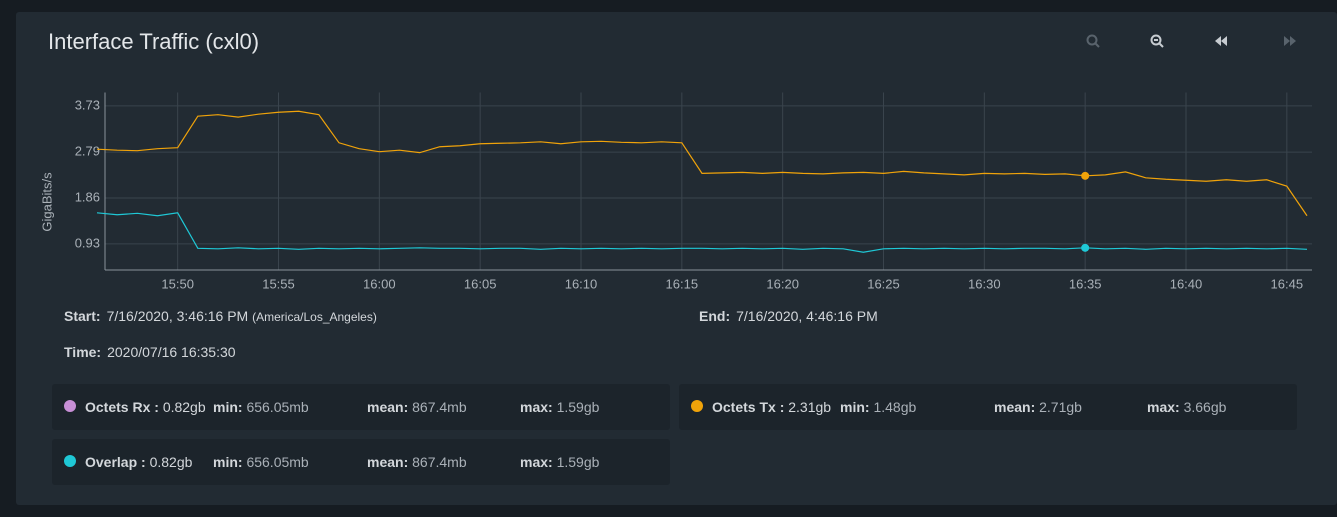 Image resolution: width=1337 pixels, height=517 pixels. I want to click on end-value: 7/16/2020, 4:46:16 PM, so click(807, 316).